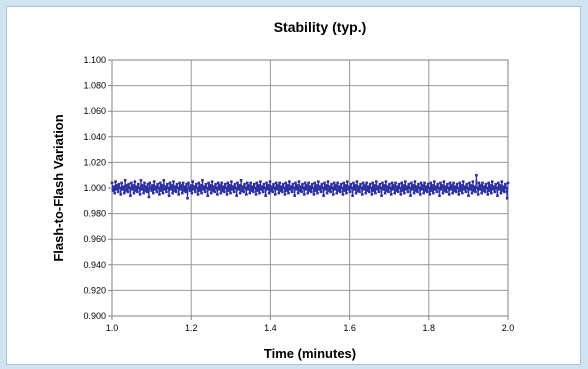 Image resolution: width=588 pixels, height=369 pixels. Describe the element at coordinates (94, 239) in the screenshot. I see `y-tick-label: 0.960` at that location.